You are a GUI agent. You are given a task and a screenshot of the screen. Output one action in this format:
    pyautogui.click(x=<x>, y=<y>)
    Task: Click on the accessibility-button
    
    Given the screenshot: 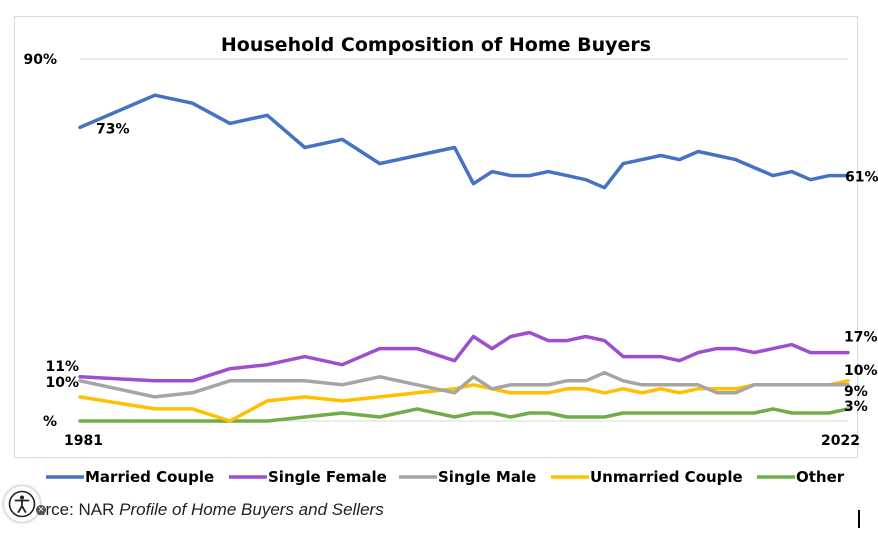 What is the action you would take?
    pyautogui.click(x=22, y=504)
    